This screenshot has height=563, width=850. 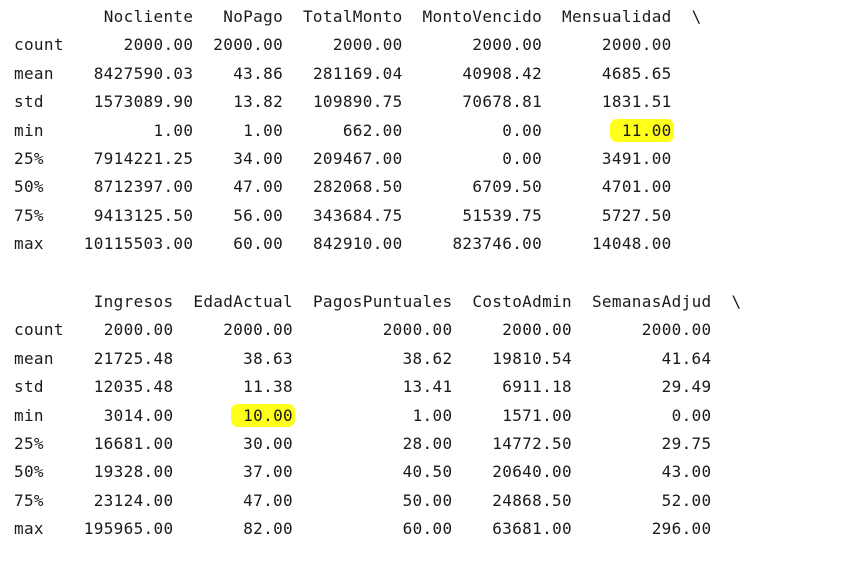 I want to click on column-header: NoPago, so click(x=253, y=16).